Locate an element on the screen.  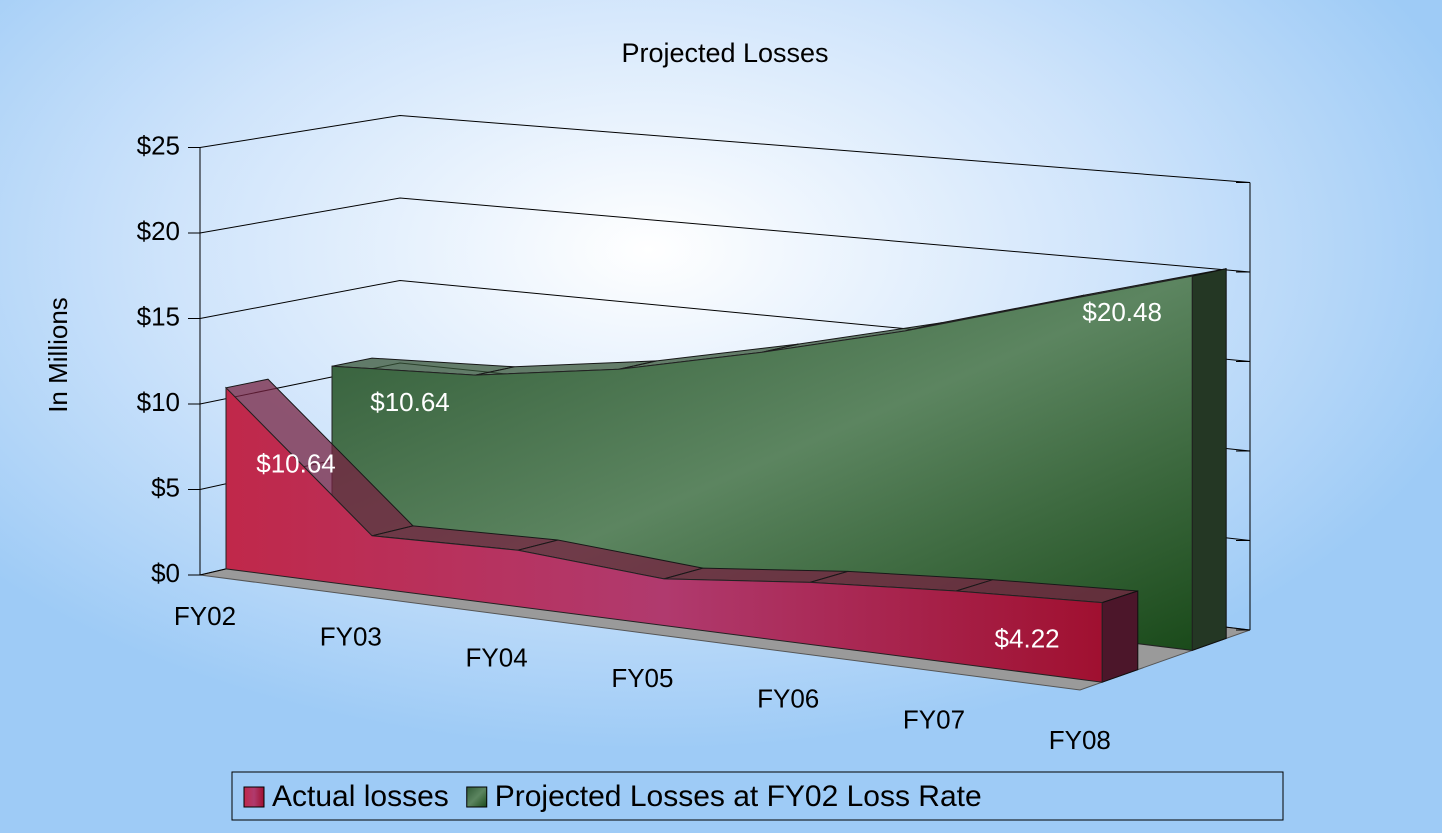
y-tick-label: $15 is located at coordinates (158, 316).